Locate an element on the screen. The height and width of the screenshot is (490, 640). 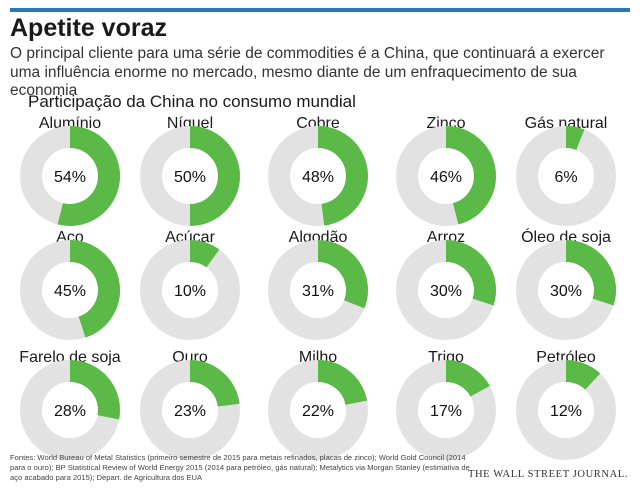
label-farelo-de-soja: Farelo de soja is located at coordinates (69, 357).